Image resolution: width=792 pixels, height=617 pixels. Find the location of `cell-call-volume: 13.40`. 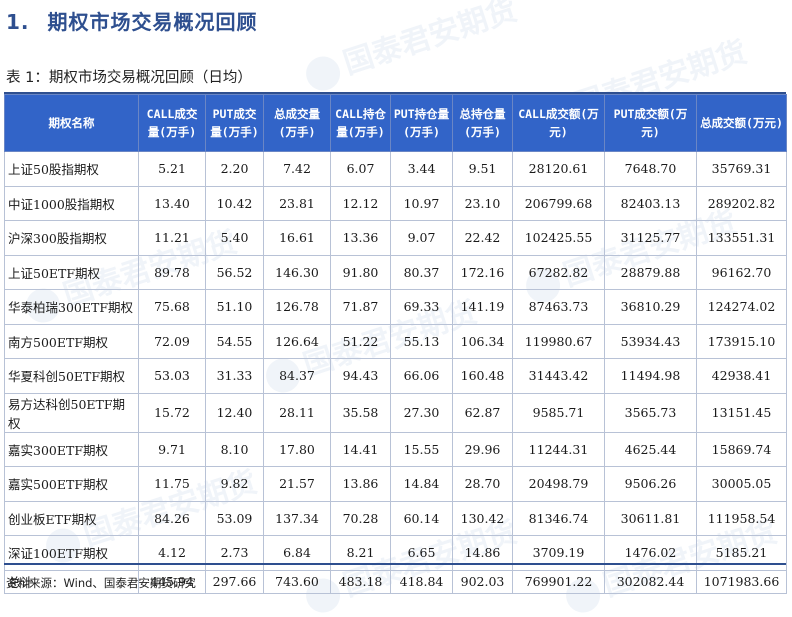

cell-call-volume: 13.40 is located at coordinates (172, 203).